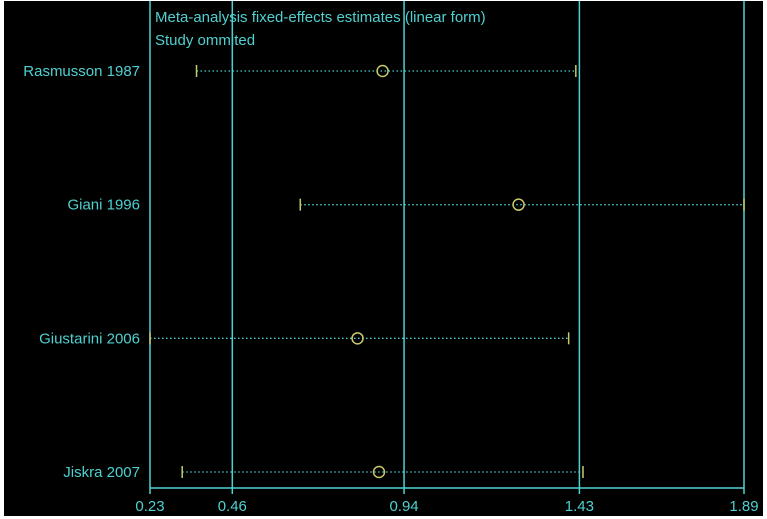 The width and height of the screenshot is (767, 519). Describe the element at coordinates (81, 71) in the screenshot. I see `study-label: Rasmusson 1987` at that location.